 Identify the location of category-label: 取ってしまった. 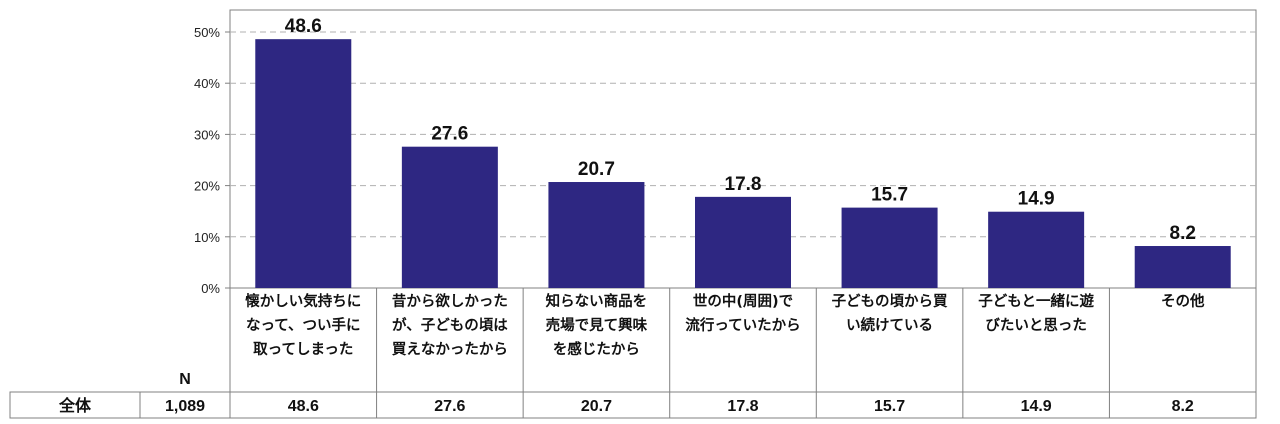
(303, 349).